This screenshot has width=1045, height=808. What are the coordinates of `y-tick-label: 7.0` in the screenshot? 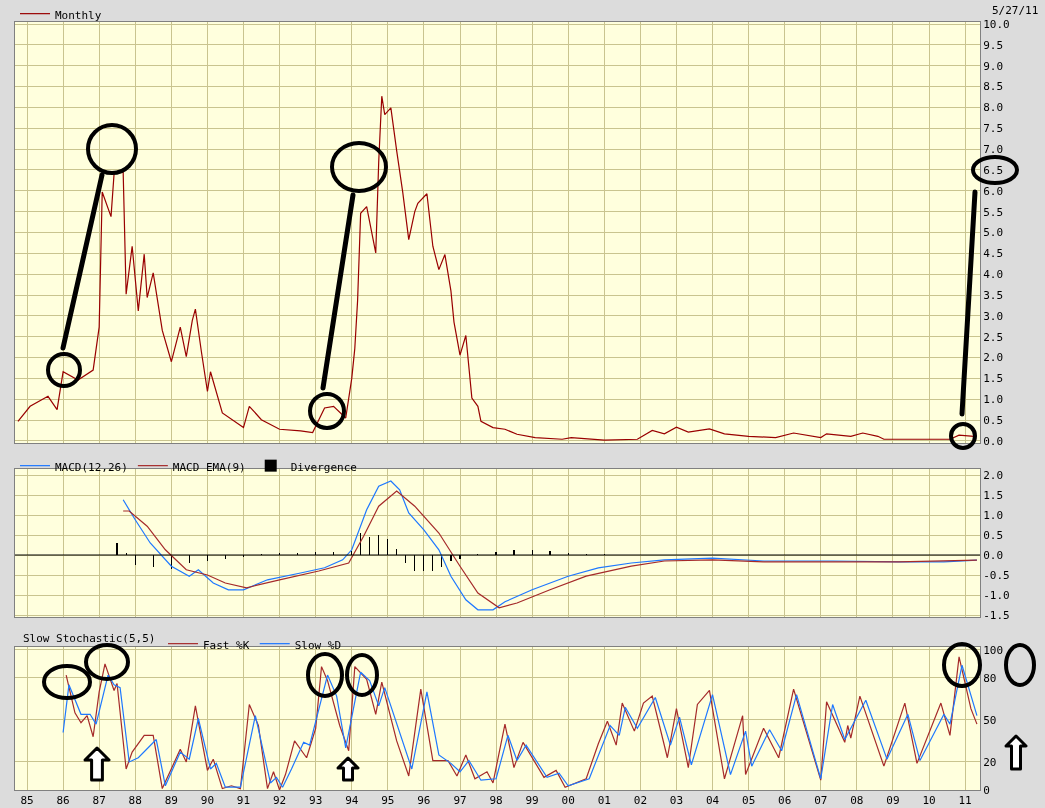 It's located at (993, 149).